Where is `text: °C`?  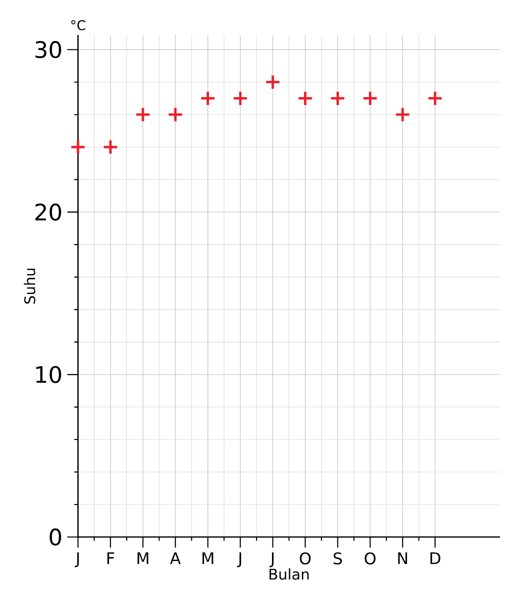 text: °C is located at coordinates (78, 25).